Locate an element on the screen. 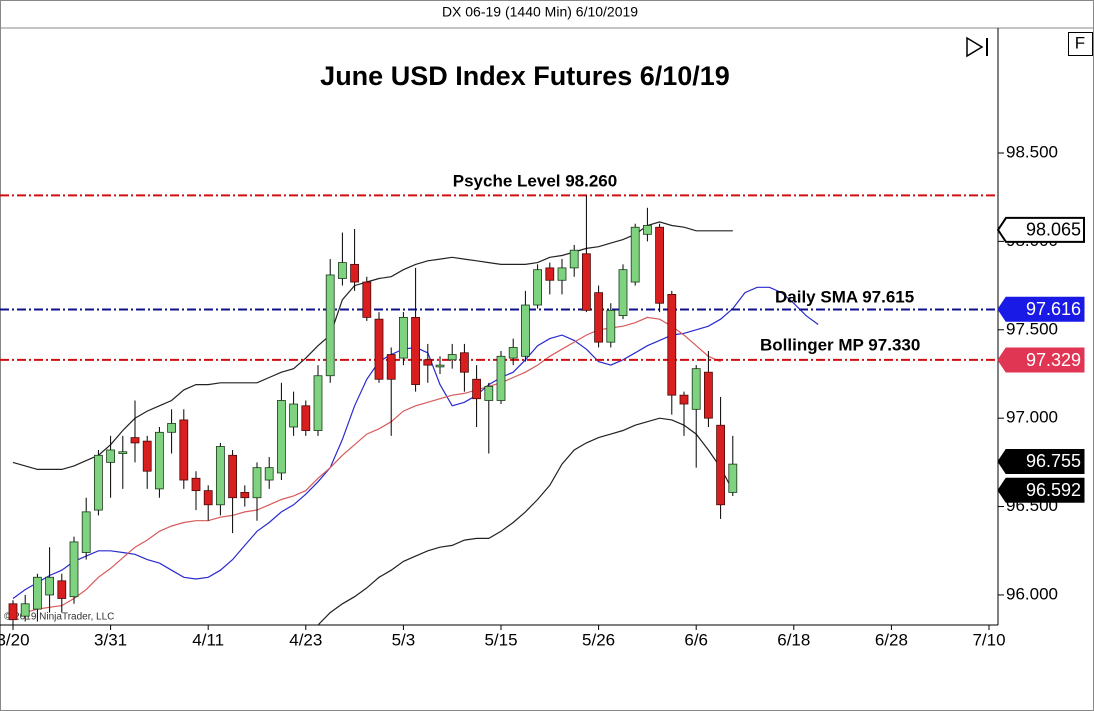 Image resolution: width=1094 pixels, height=711 pixels. x-tick-label: 6/18 is located at coordinates (793, 639).